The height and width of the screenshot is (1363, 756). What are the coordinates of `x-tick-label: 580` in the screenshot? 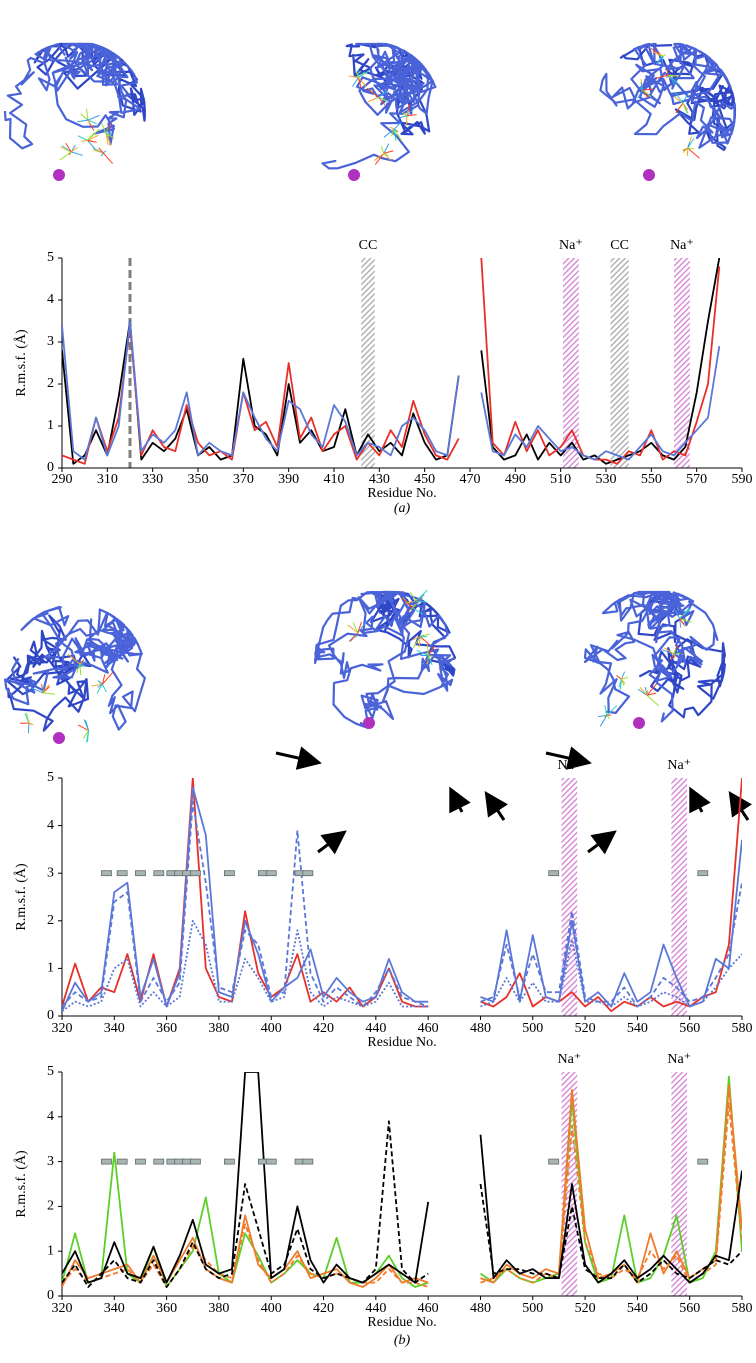 It's located at (742, 1028).